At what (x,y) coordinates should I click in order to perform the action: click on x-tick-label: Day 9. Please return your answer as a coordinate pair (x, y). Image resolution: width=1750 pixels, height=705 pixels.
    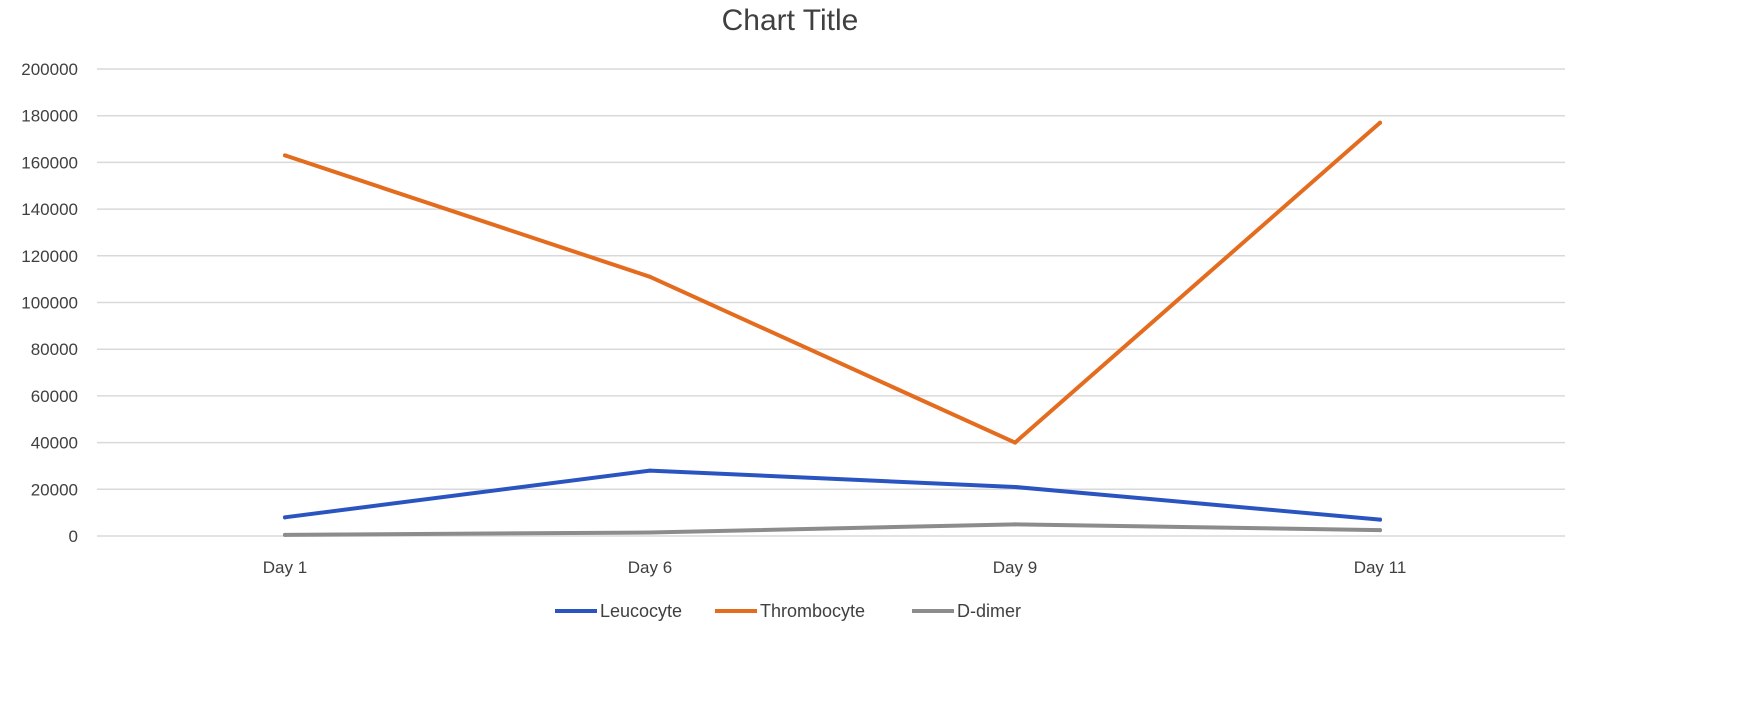
    Looking at the image, I should click on (1015, 567).